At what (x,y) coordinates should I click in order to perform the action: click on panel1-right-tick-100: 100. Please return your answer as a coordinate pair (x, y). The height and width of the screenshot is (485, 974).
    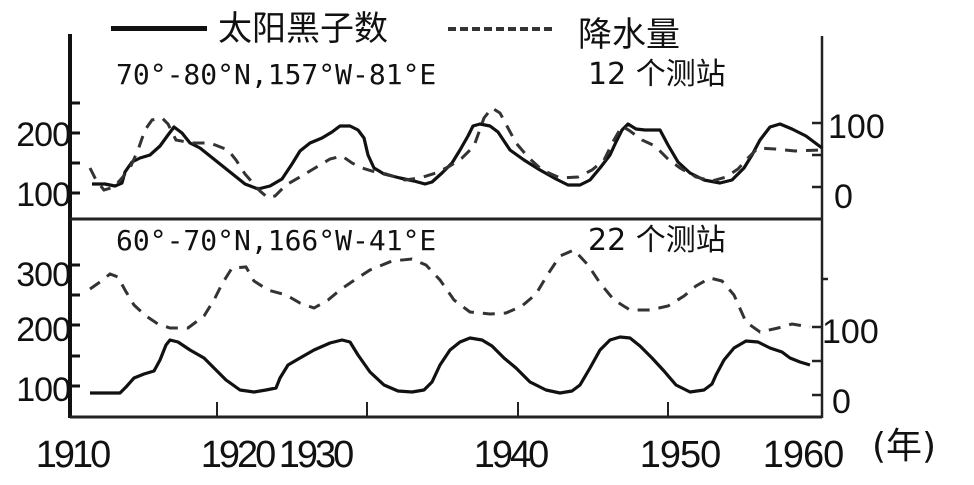
    Looking at the image, I should click on (856, 127).